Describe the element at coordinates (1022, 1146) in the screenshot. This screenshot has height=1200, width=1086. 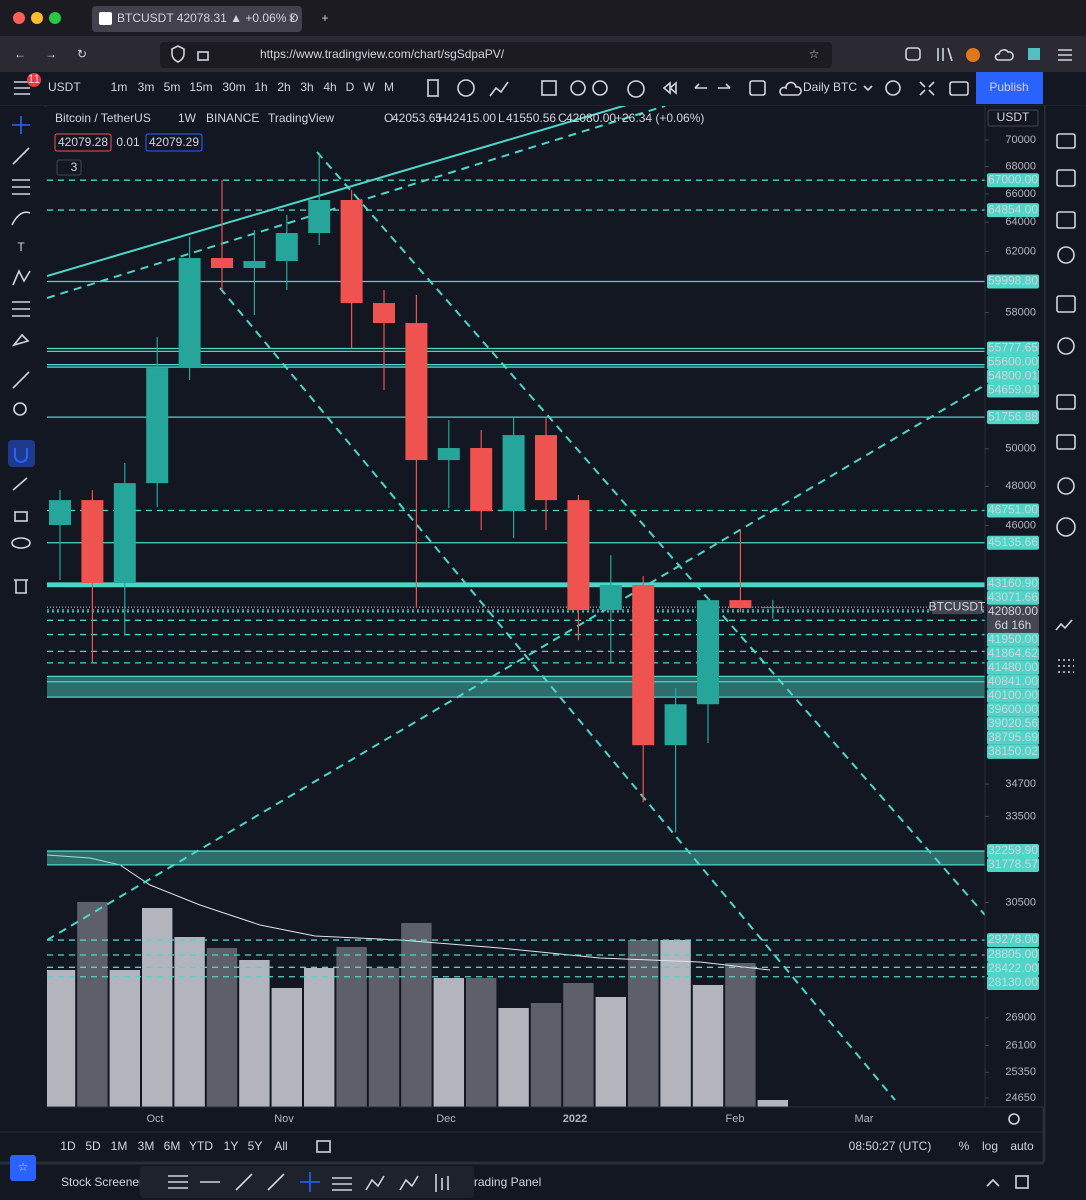
I see `scale-option: auto` at that location.